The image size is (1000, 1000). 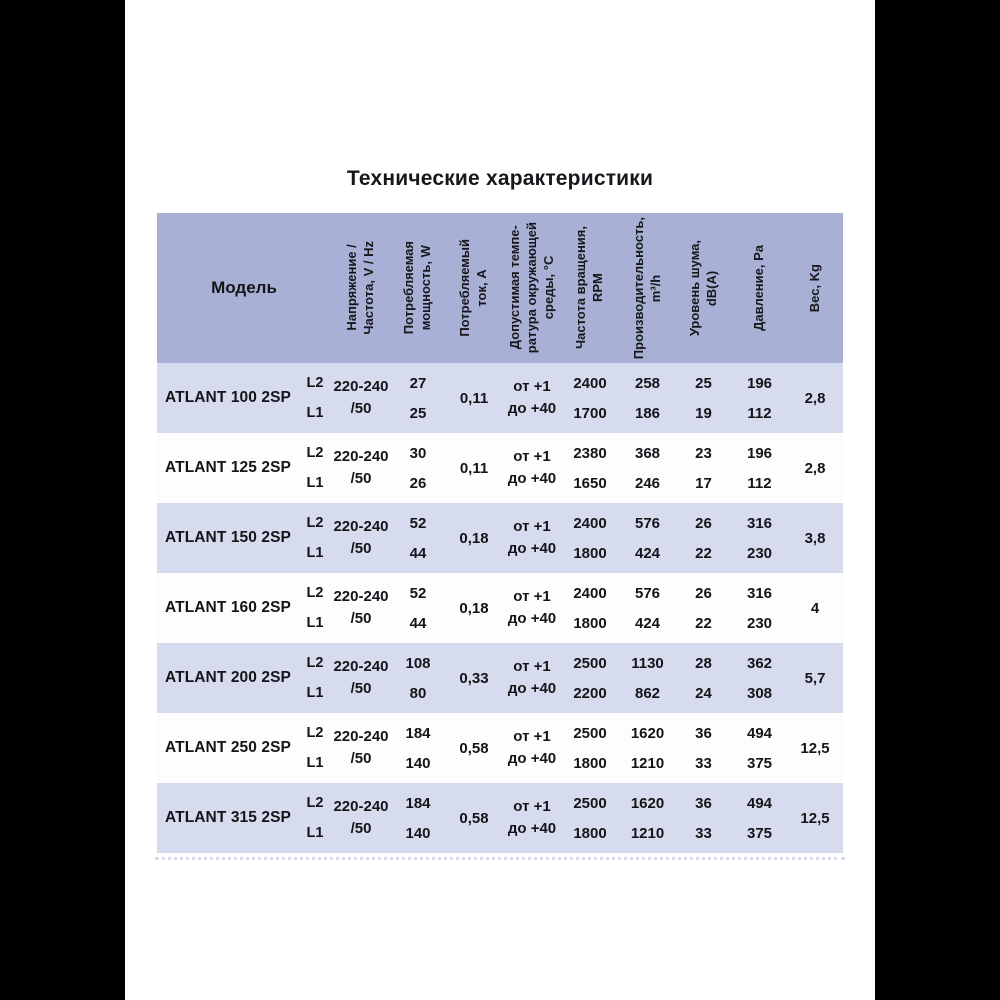 I want to click on value-l2: 27, so click(x=418, y=383).